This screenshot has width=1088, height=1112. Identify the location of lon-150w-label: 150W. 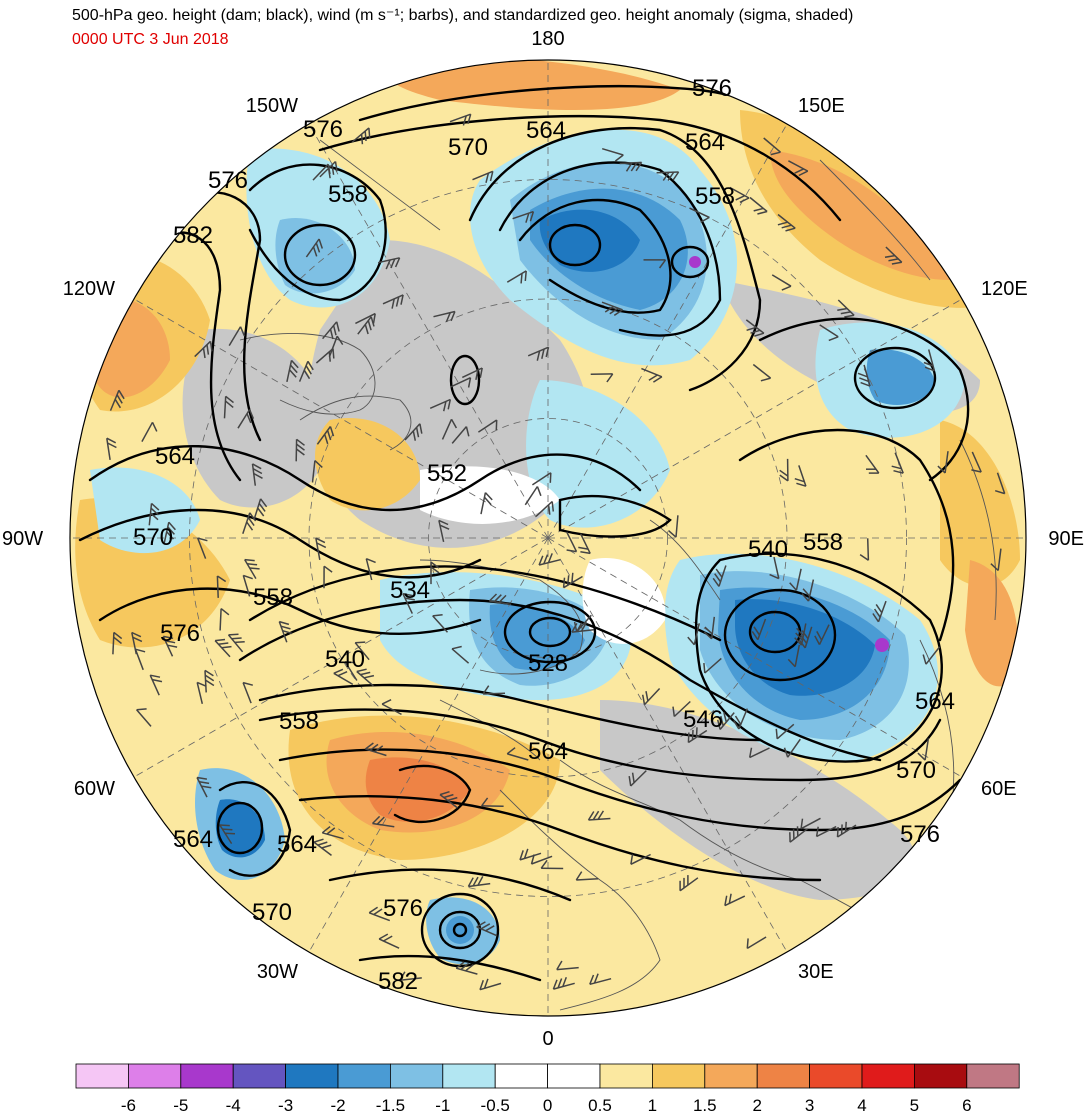
(272, 106).